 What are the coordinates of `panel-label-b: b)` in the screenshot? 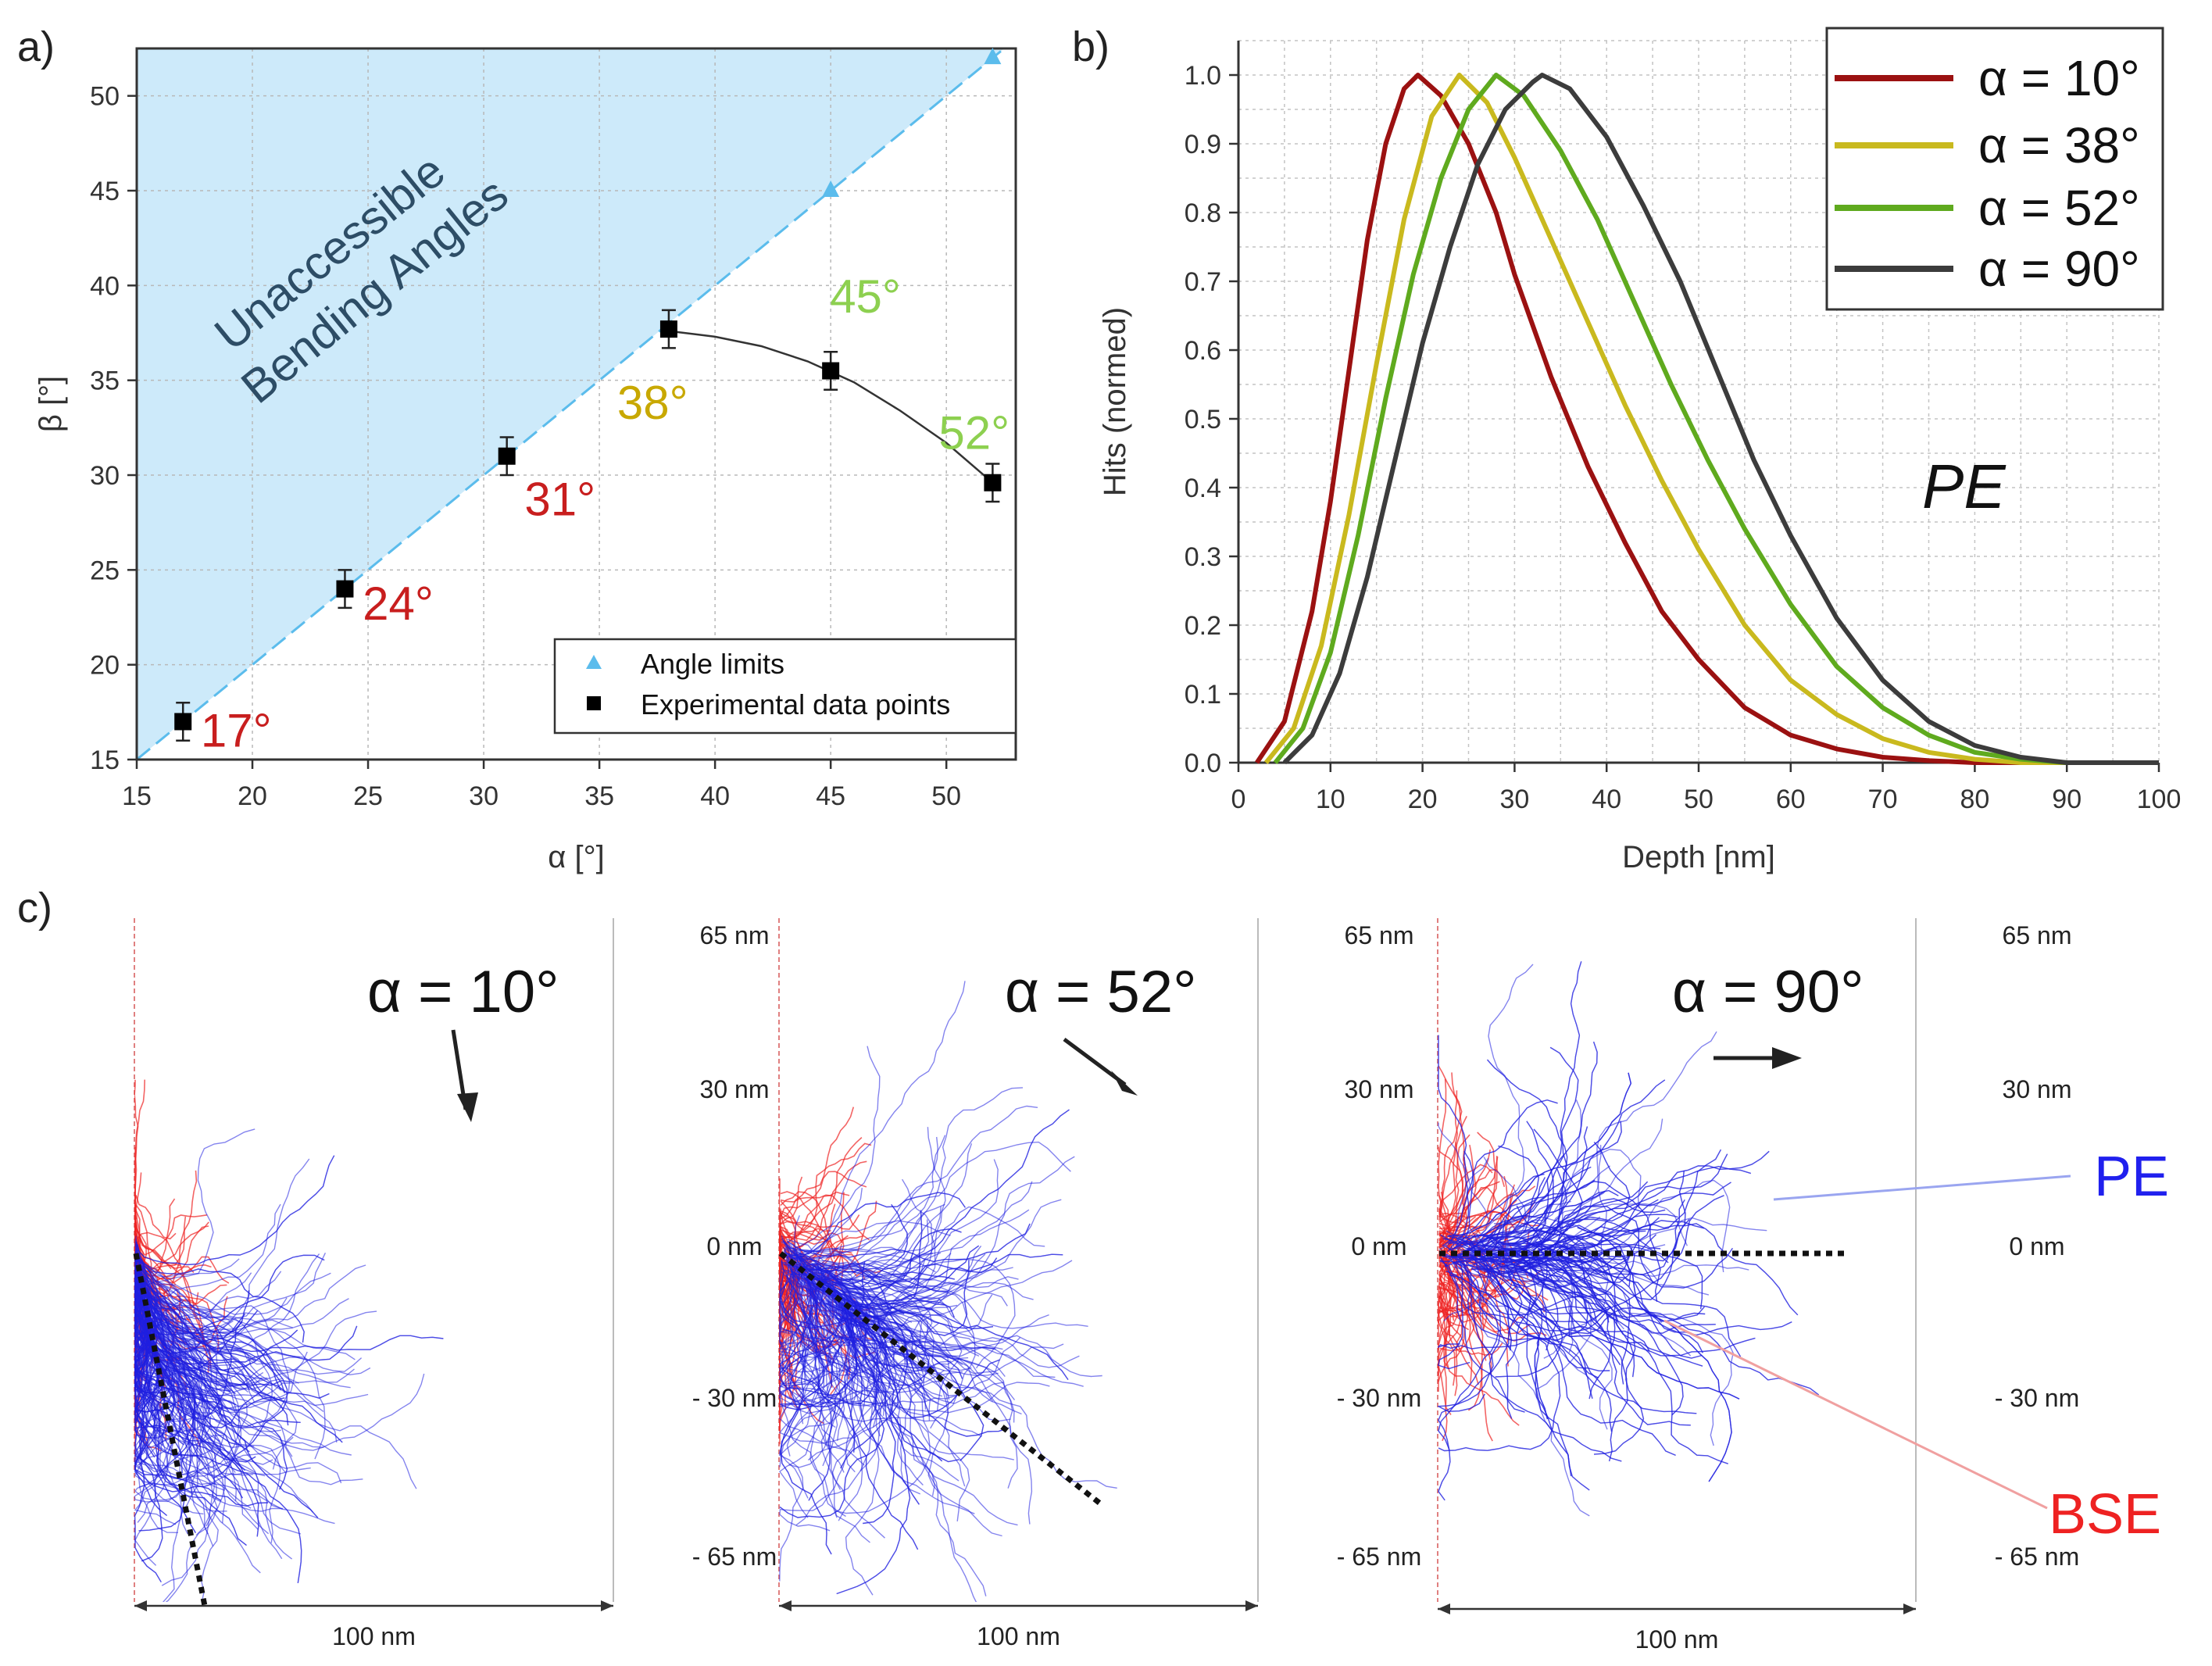 It's located at (1091, 46).